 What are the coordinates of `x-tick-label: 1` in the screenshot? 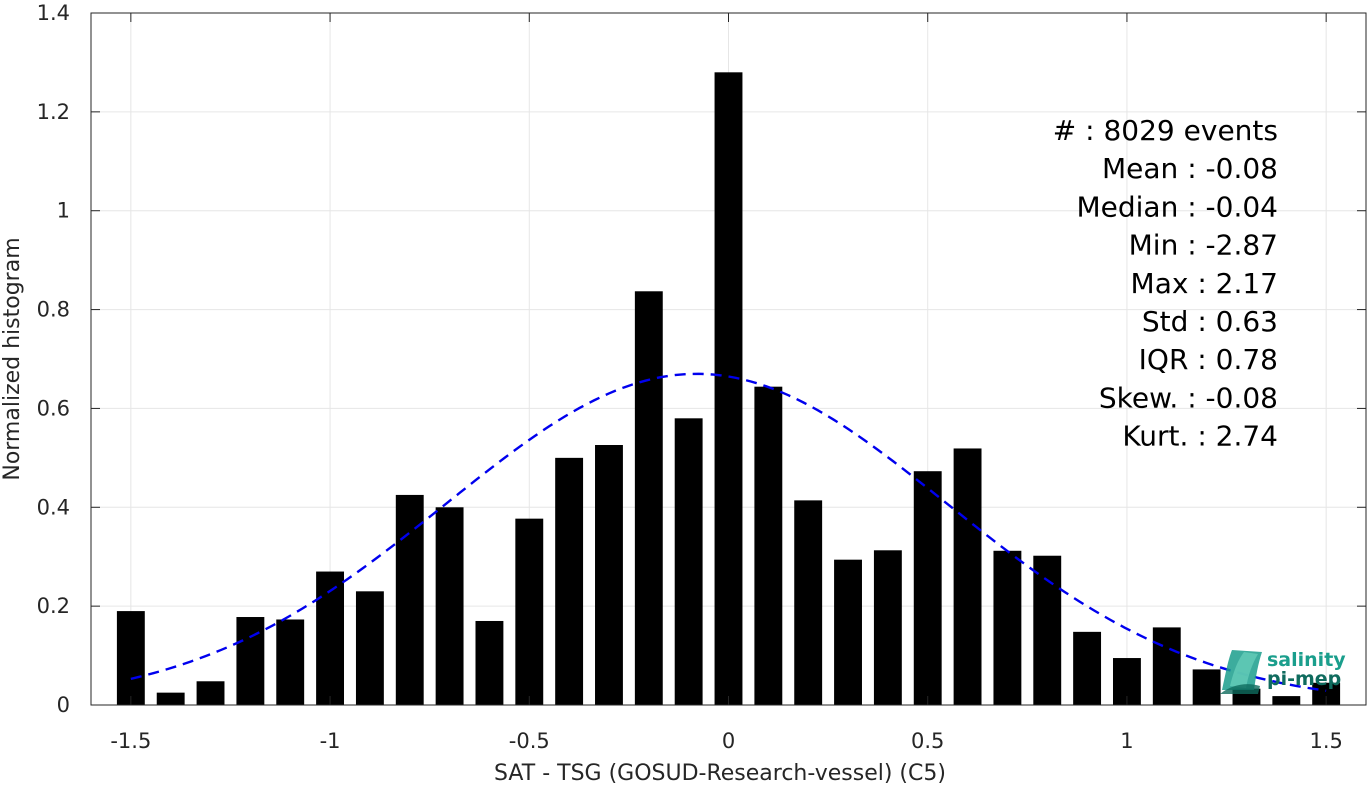 It's located at (1126, 741).